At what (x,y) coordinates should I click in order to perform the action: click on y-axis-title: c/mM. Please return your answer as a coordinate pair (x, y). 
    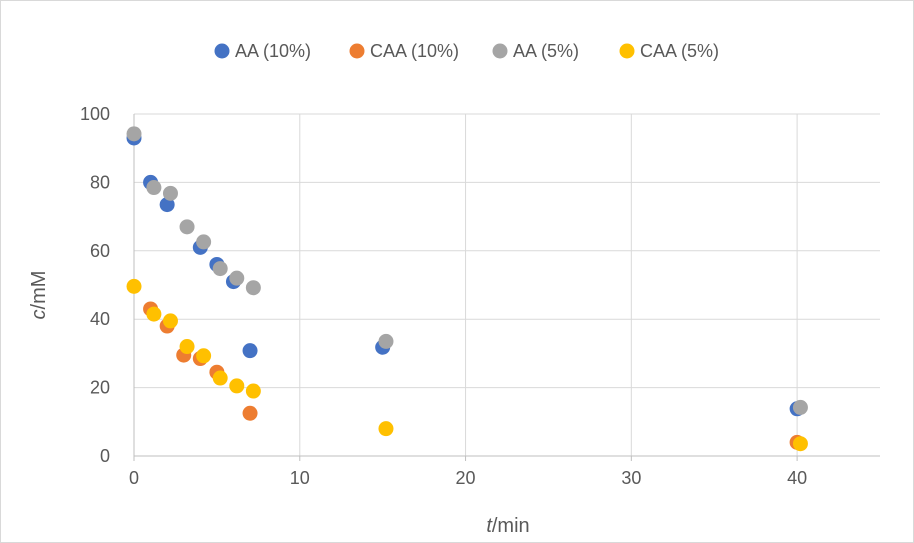
    Looking at the image, I should click on (39, 295).